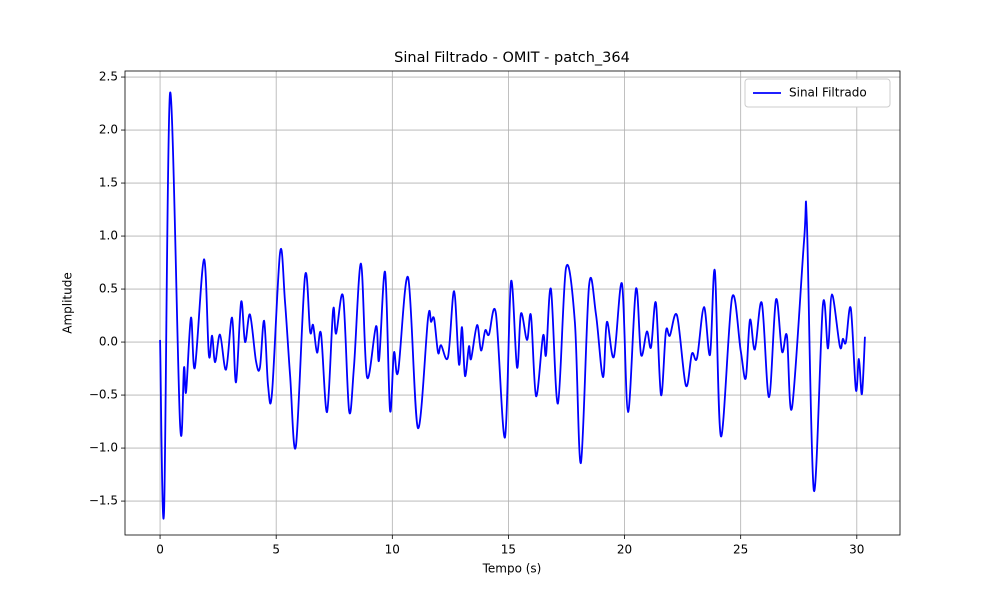 The width and height of the screenshot is (1000, 600). I want to click on y-tick-label: −1.0, so click(103, 448).